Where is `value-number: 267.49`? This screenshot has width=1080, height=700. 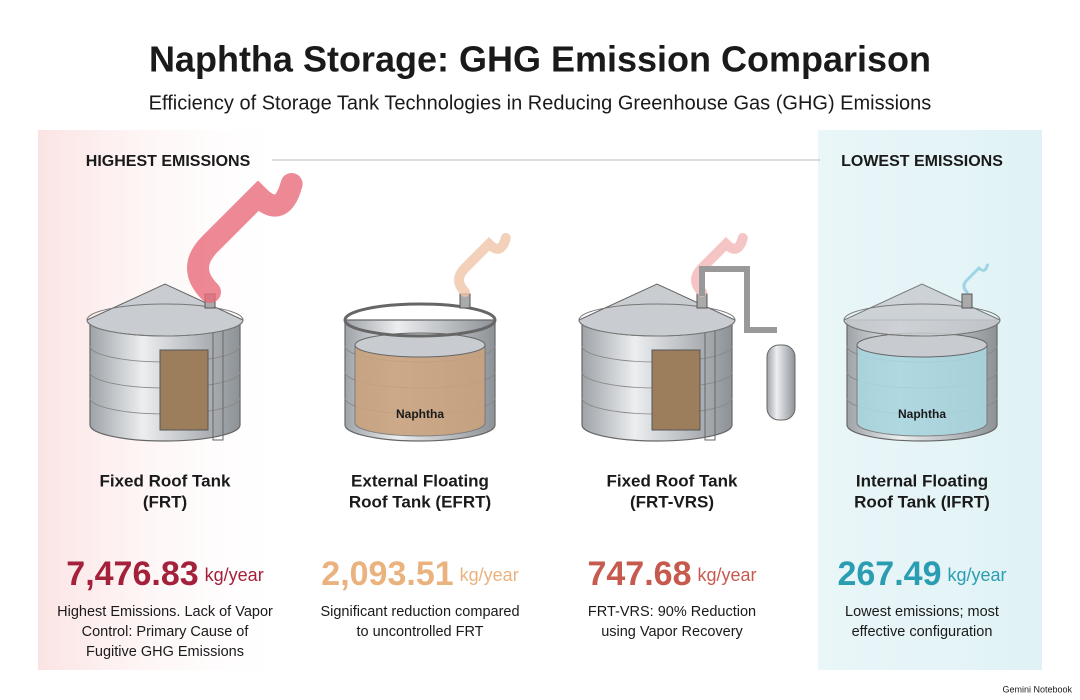 value-number: 267.49 is located at coordinates (889, 574).